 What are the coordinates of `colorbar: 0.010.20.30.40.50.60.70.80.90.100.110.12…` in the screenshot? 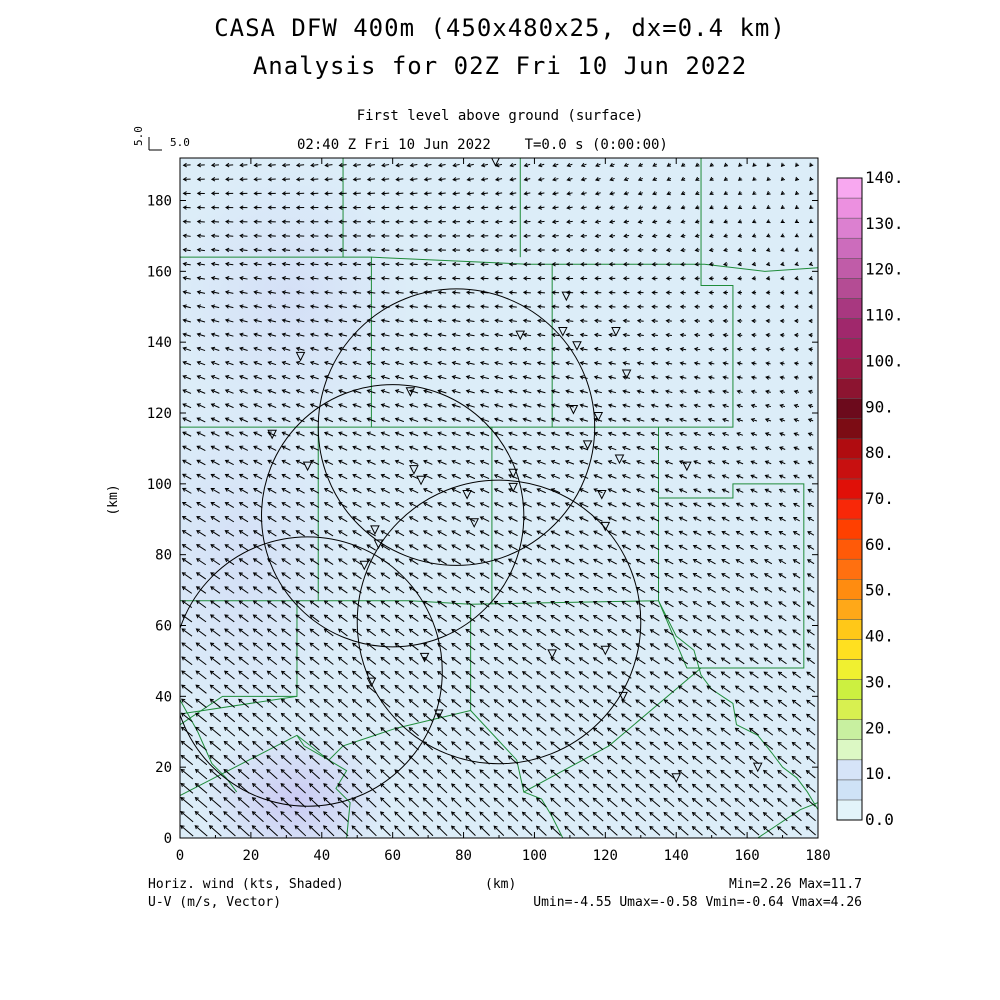 It's located at (870, 498).